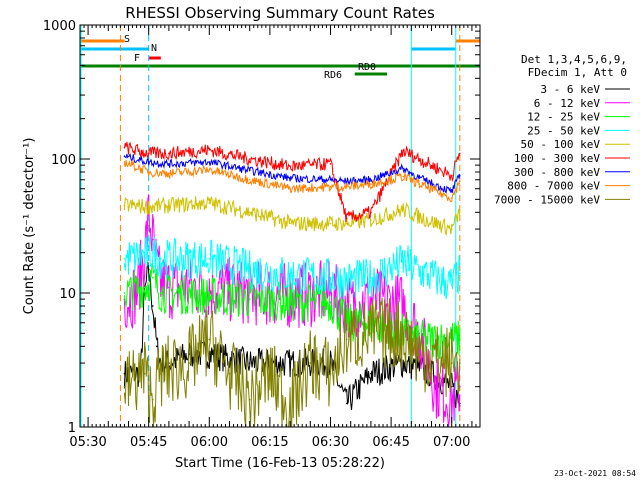 This screenshot has height=480, width=640. What do you see at coordinates (29, 226) in the screenshot?
I see `y-axis-label: Count Rate (s⁻¹ detector⁻¹)` at bounding box center [29, 226].